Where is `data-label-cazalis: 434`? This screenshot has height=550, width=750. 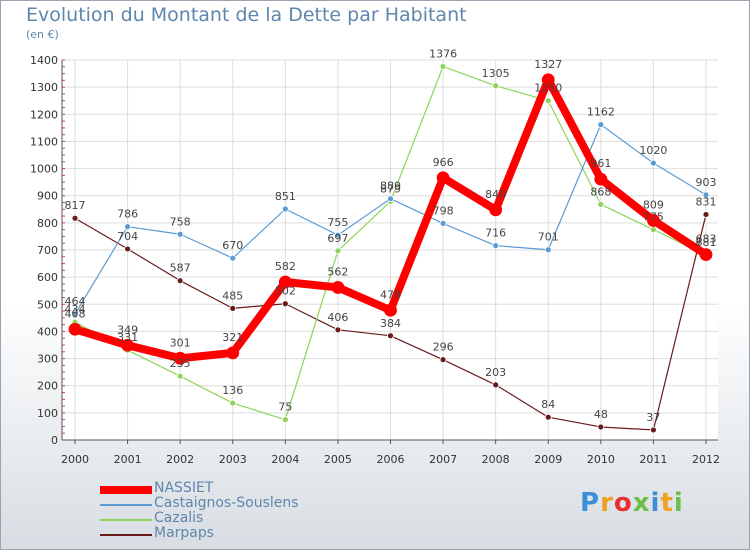
data-label-cazalis: 434 is located at coordinates (75, 309).